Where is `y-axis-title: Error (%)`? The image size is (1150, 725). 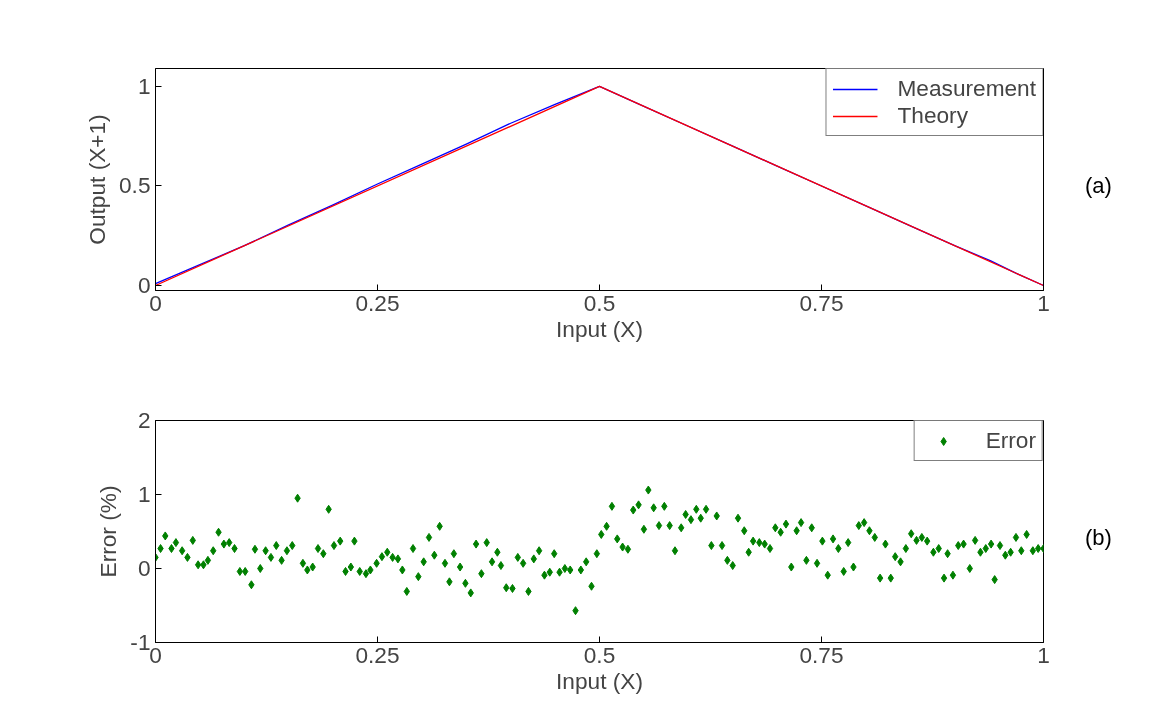 y-axis-title: Error (%) is located at coordinates (108, 531).